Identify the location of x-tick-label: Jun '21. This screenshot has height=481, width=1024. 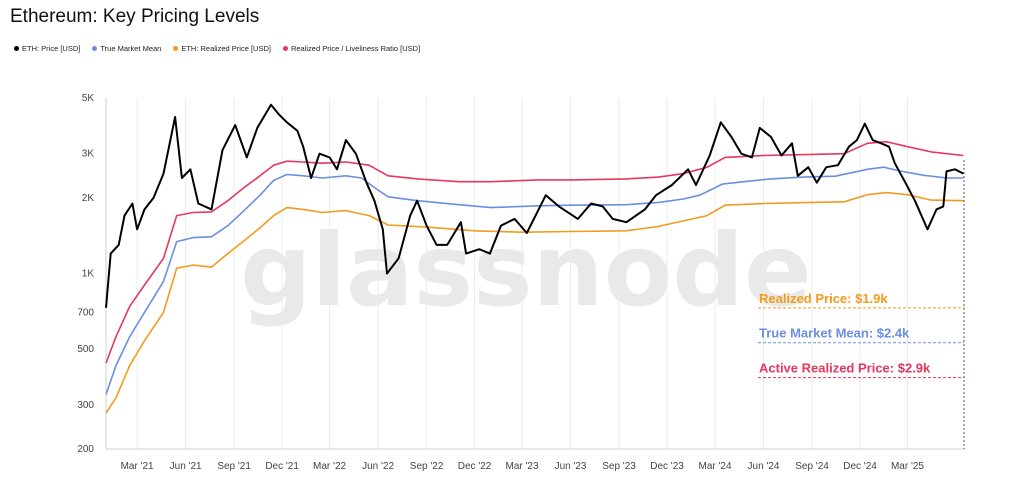
(186, 466).